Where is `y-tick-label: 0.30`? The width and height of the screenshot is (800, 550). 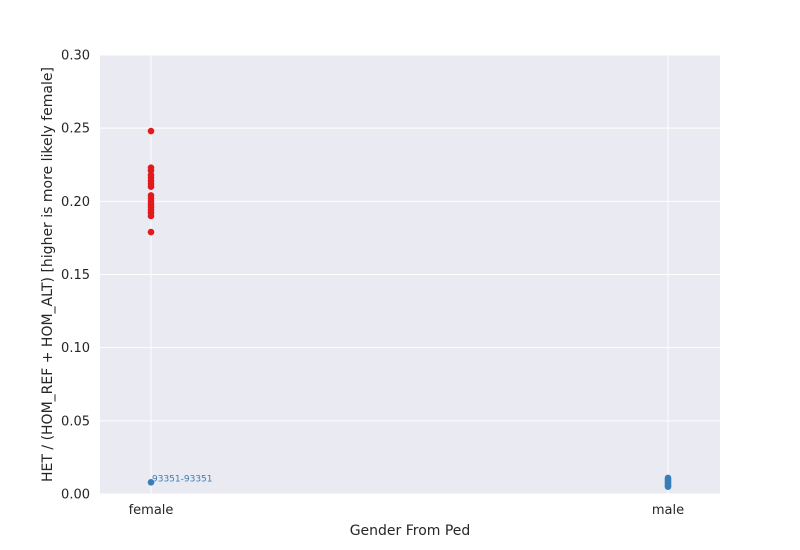
y-tick-label: 0.30 is located at coordinates (75, 56).